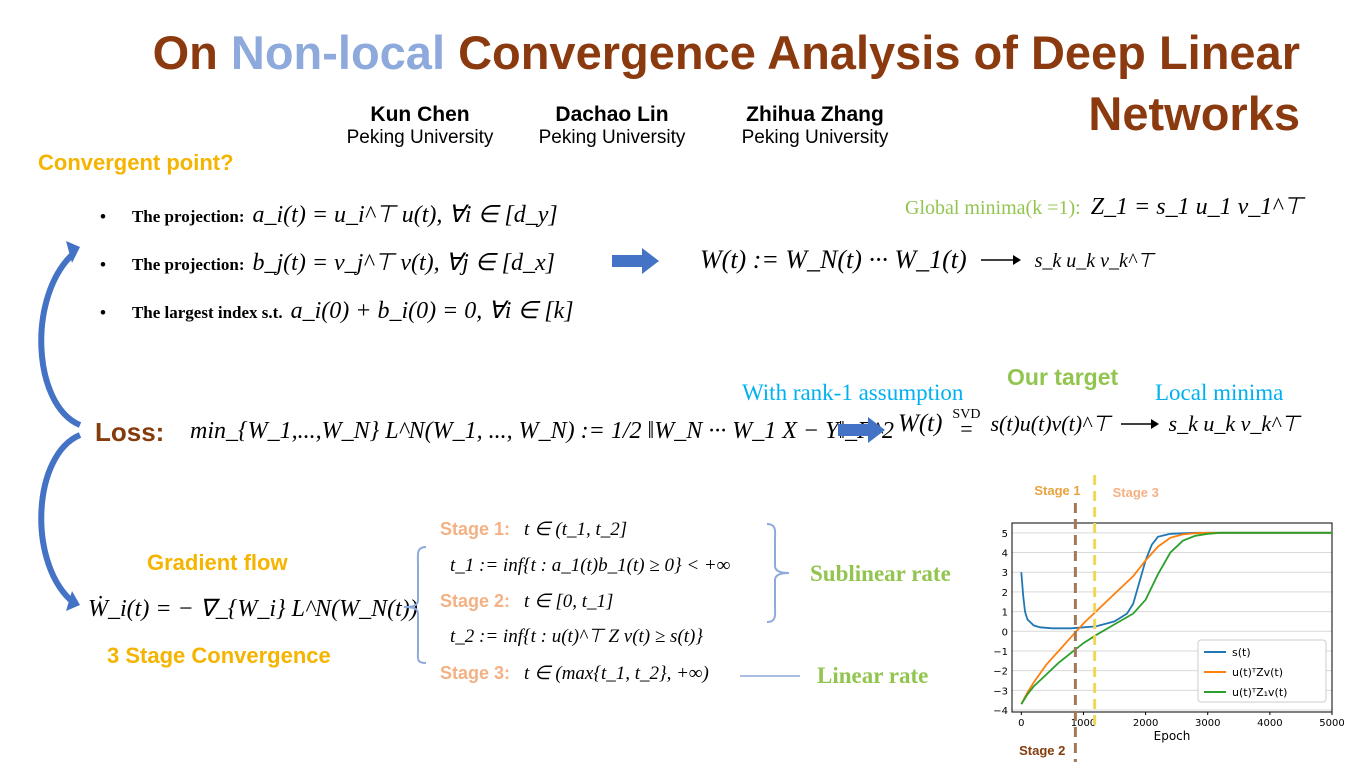 Image resolution: width=1355 pixels, height=762 pixels. I want to click on bullet-math: a_i(t) = u_i^⊤ u(t), ∀i ∈ [d_y], so click(405, 215).